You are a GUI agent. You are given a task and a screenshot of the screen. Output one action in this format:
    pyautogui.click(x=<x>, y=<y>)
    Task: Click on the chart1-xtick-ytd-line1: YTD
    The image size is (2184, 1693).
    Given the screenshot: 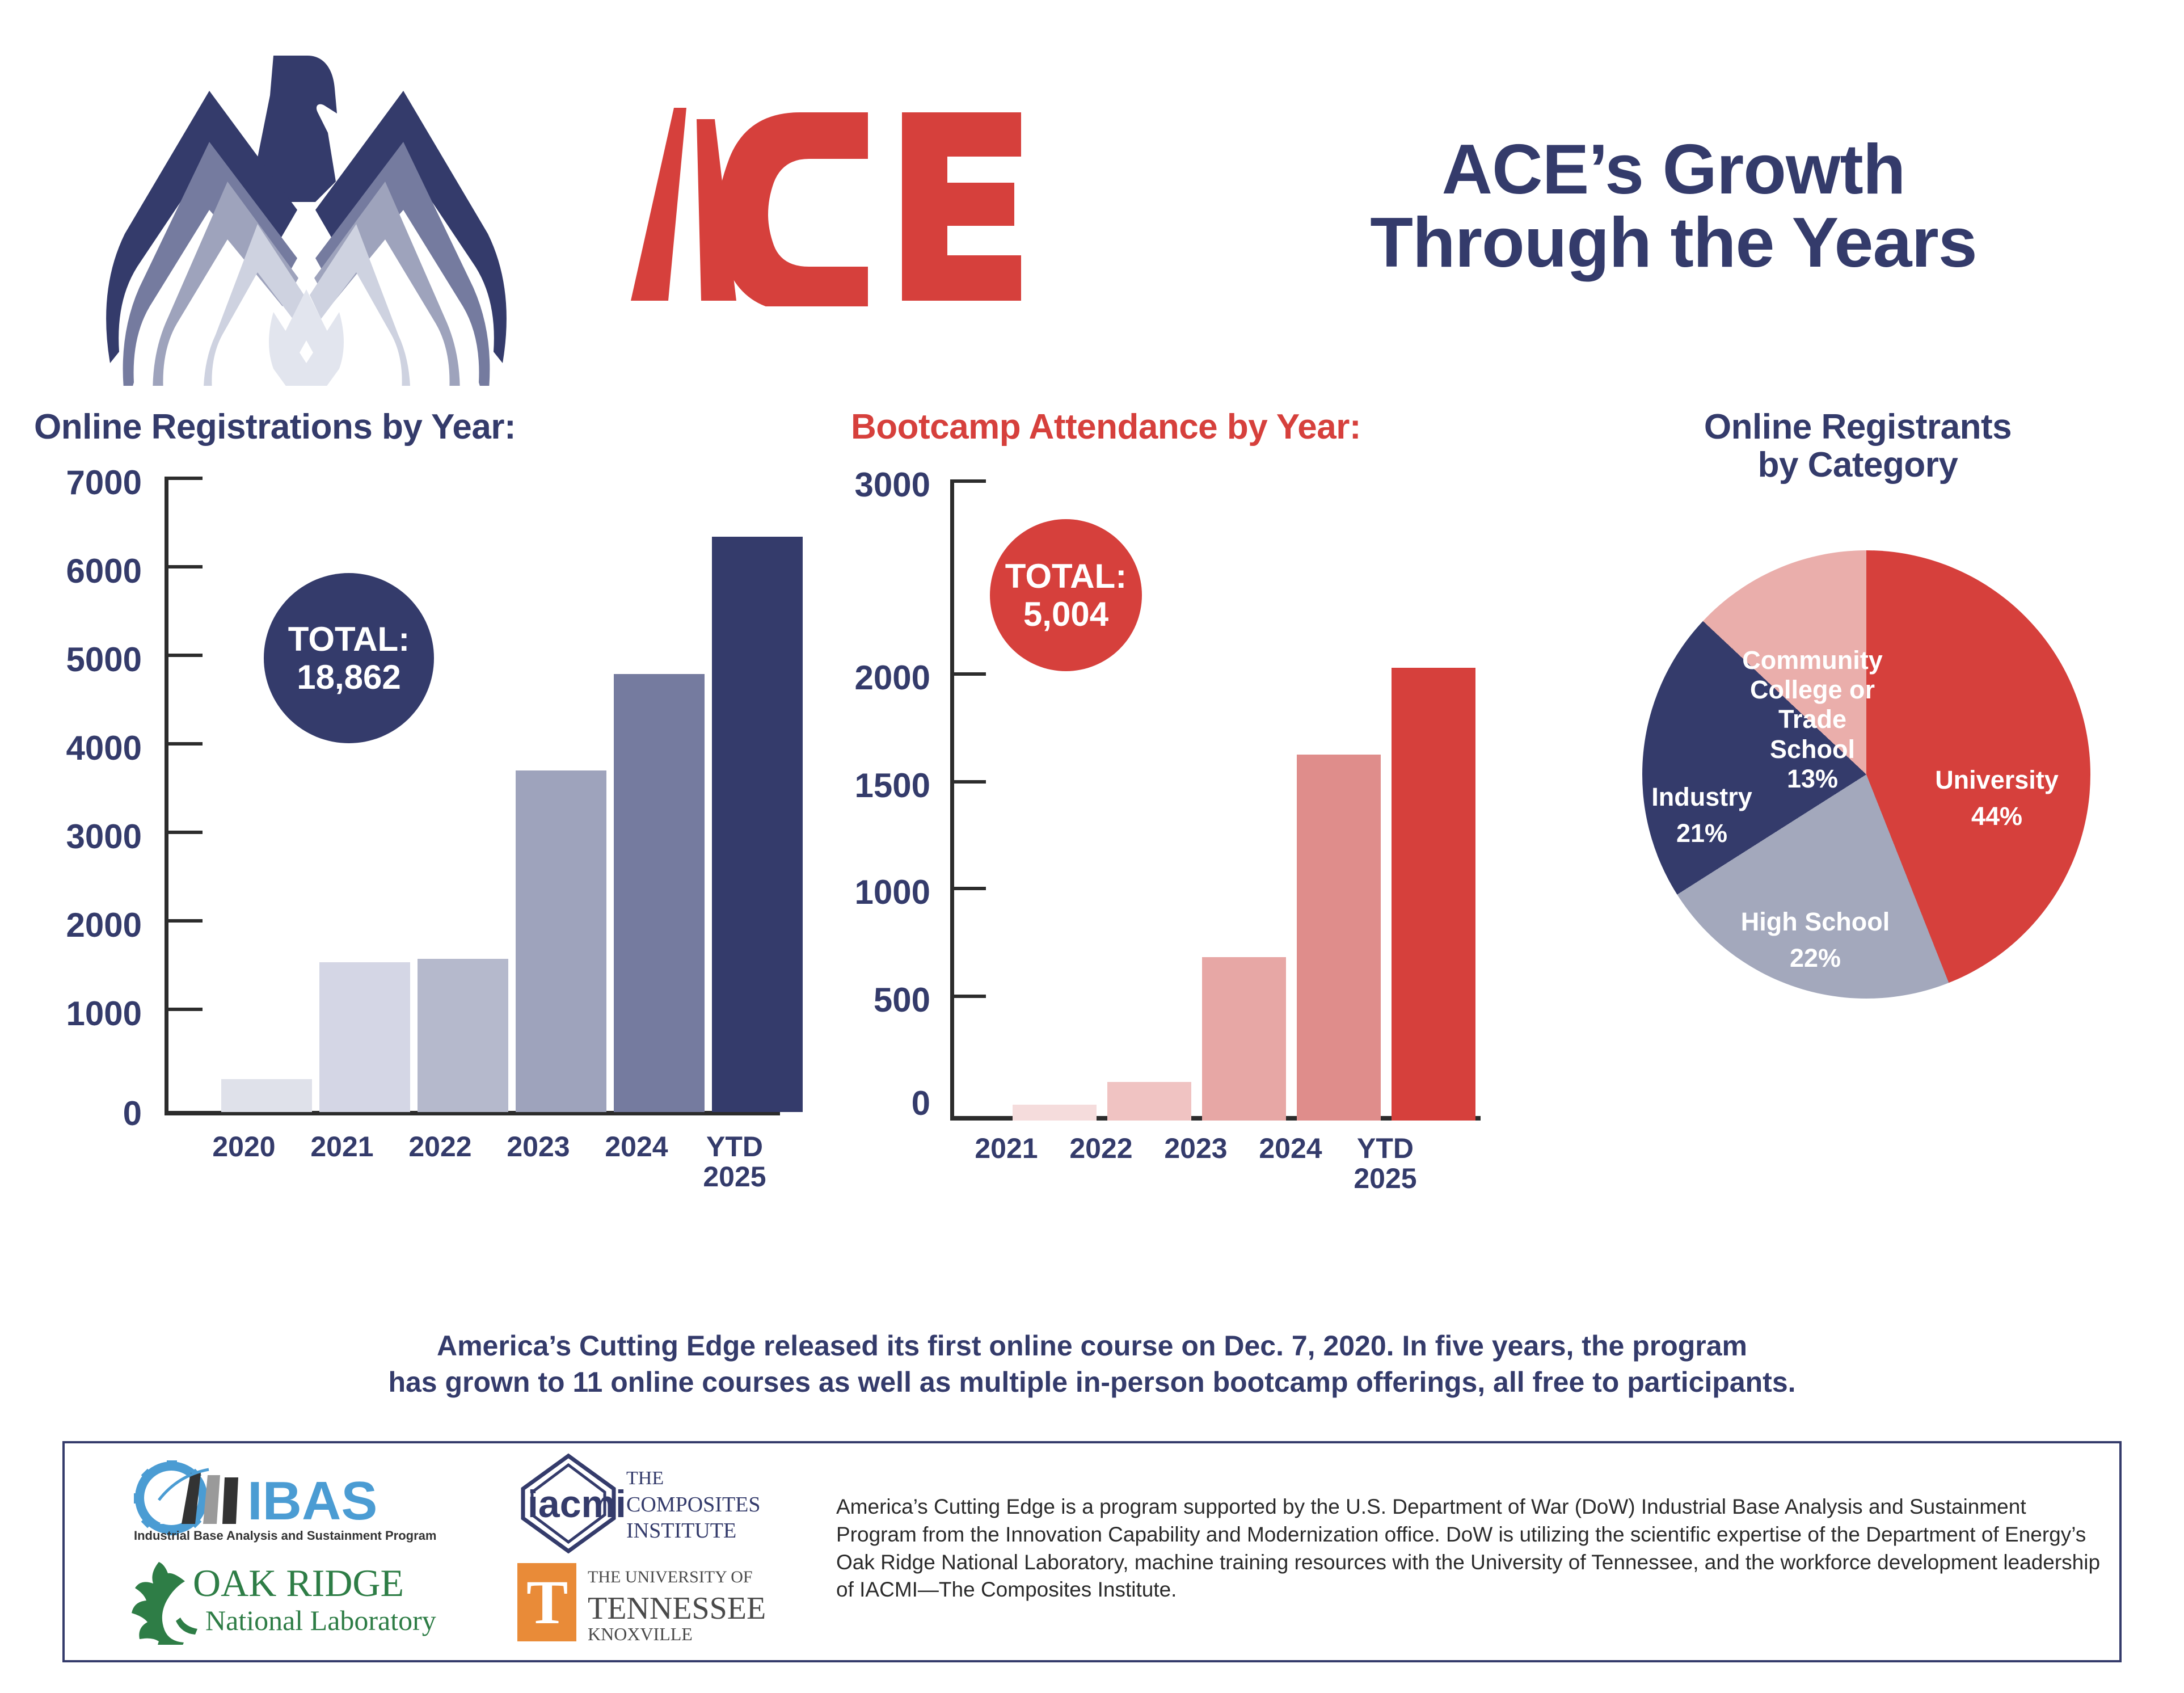 What is the action you would take?
    pyautogui.click(x=734, y=1147)
    